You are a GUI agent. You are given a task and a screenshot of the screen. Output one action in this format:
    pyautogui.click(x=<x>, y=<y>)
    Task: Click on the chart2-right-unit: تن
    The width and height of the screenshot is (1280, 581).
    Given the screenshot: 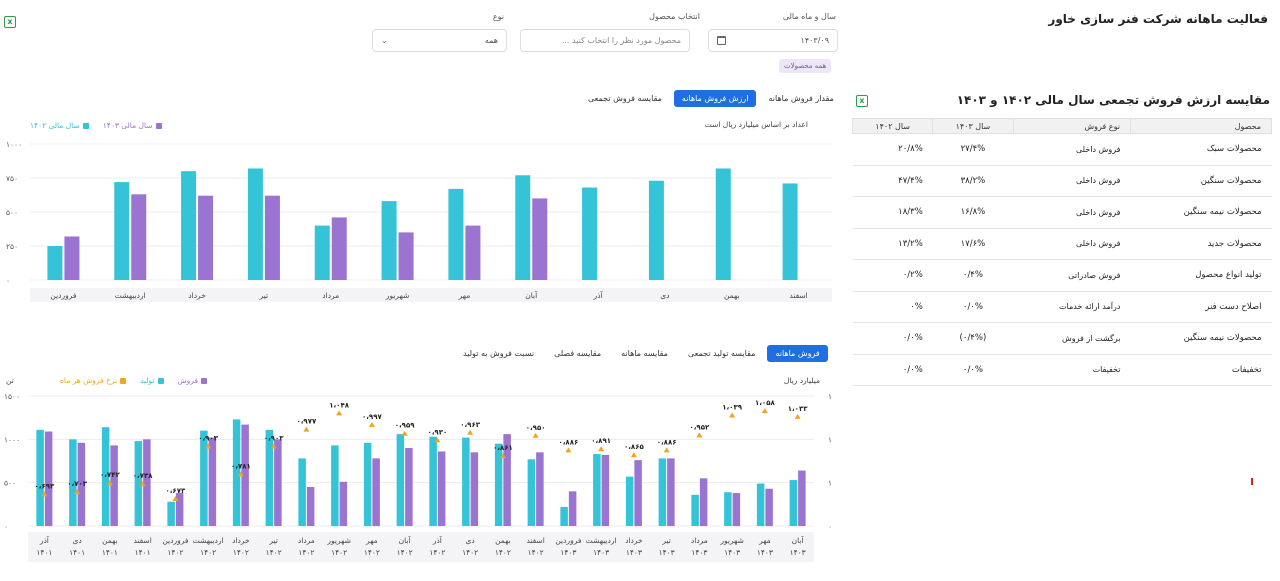 What is the action you would take?
    pyautogui.click(x=10, y=380)
    